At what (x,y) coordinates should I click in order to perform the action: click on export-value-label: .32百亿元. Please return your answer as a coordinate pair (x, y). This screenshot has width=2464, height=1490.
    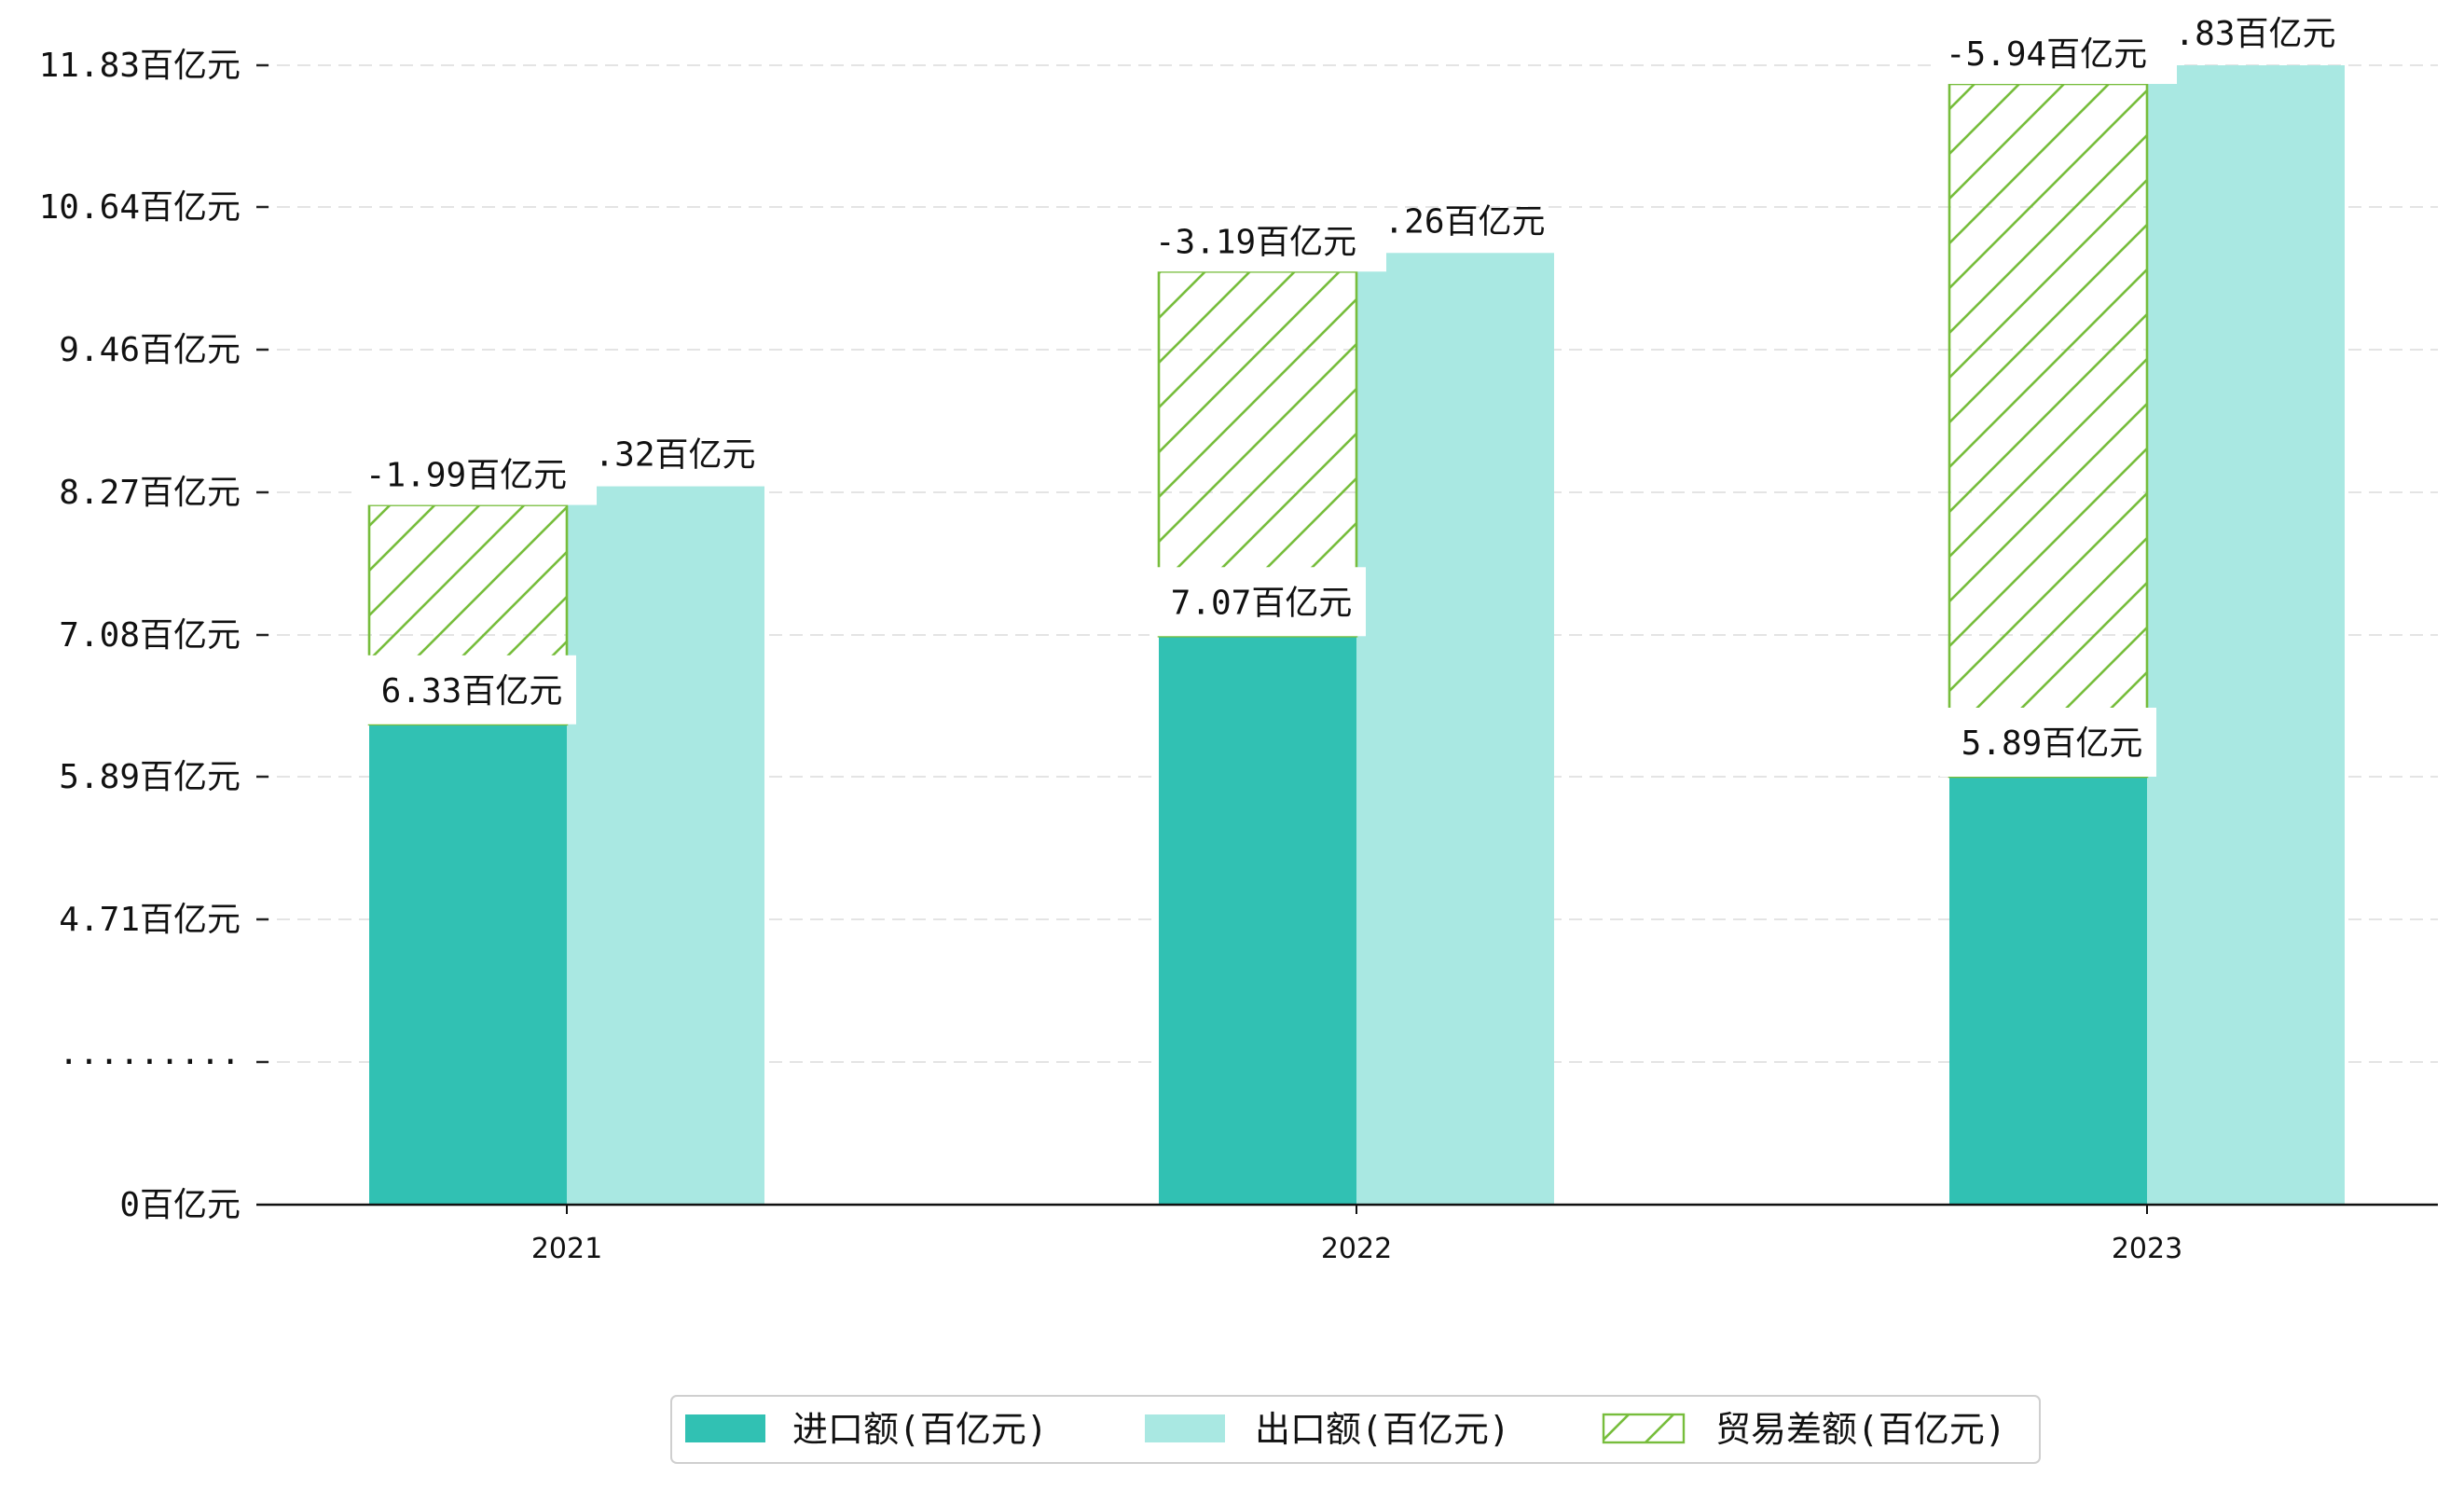
    Looking at the image, I should click on (675, 455).